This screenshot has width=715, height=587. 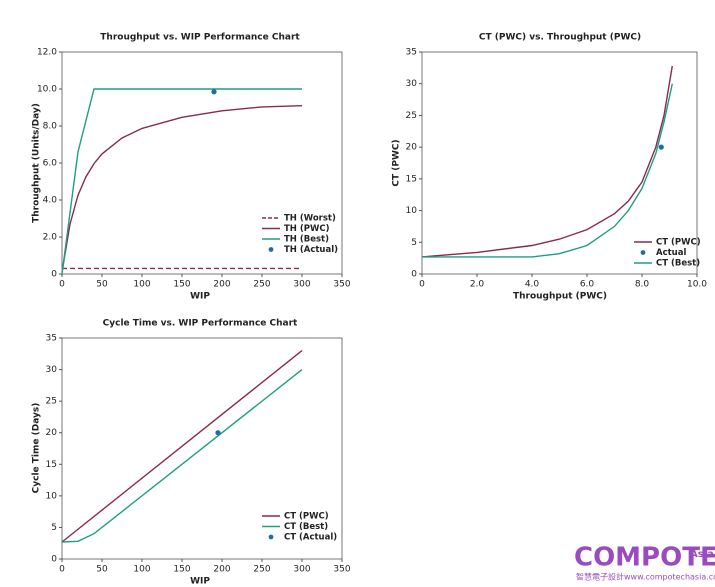 I want to click on y-axis-label: CT (PWC), so click(x=397, y=162).